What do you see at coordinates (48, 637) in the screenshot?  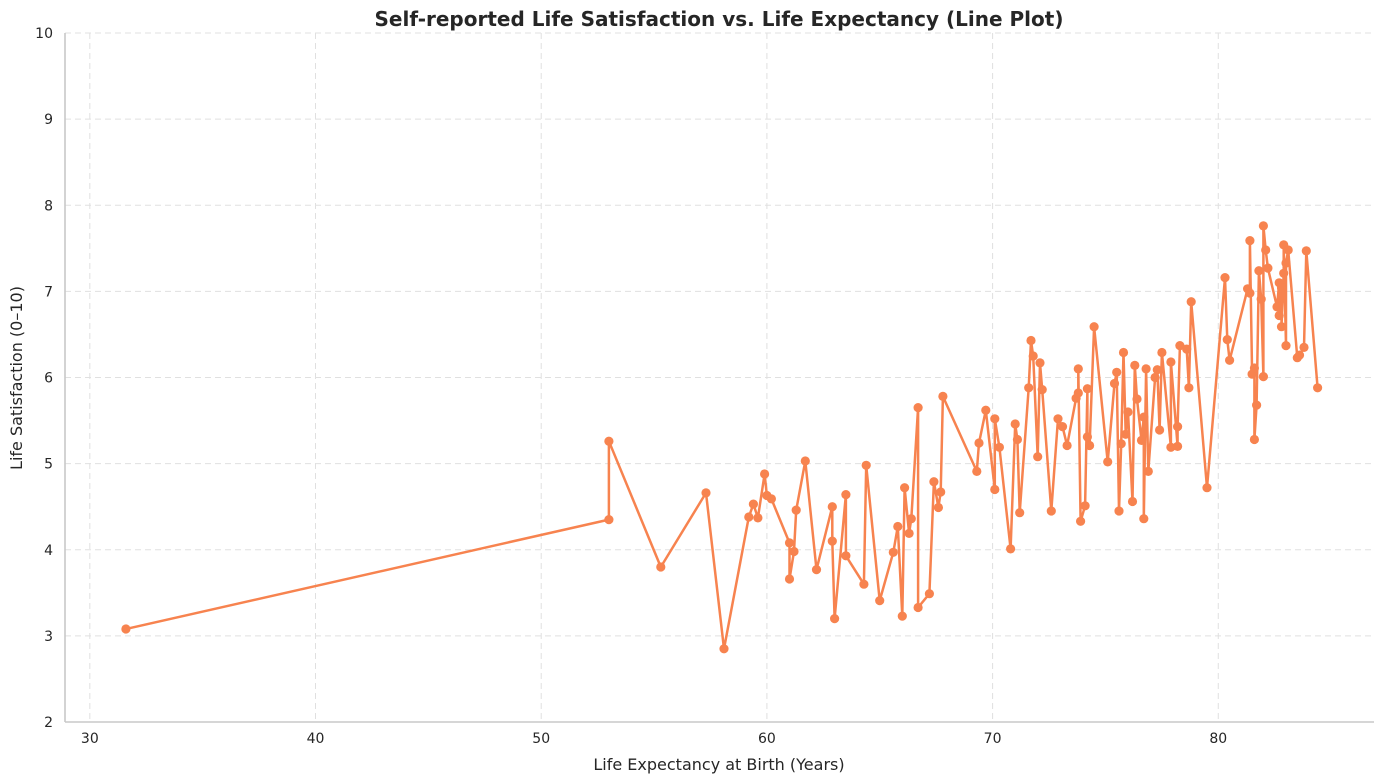 I see `y-tick-label: 3` at bounding box center [48, 637].